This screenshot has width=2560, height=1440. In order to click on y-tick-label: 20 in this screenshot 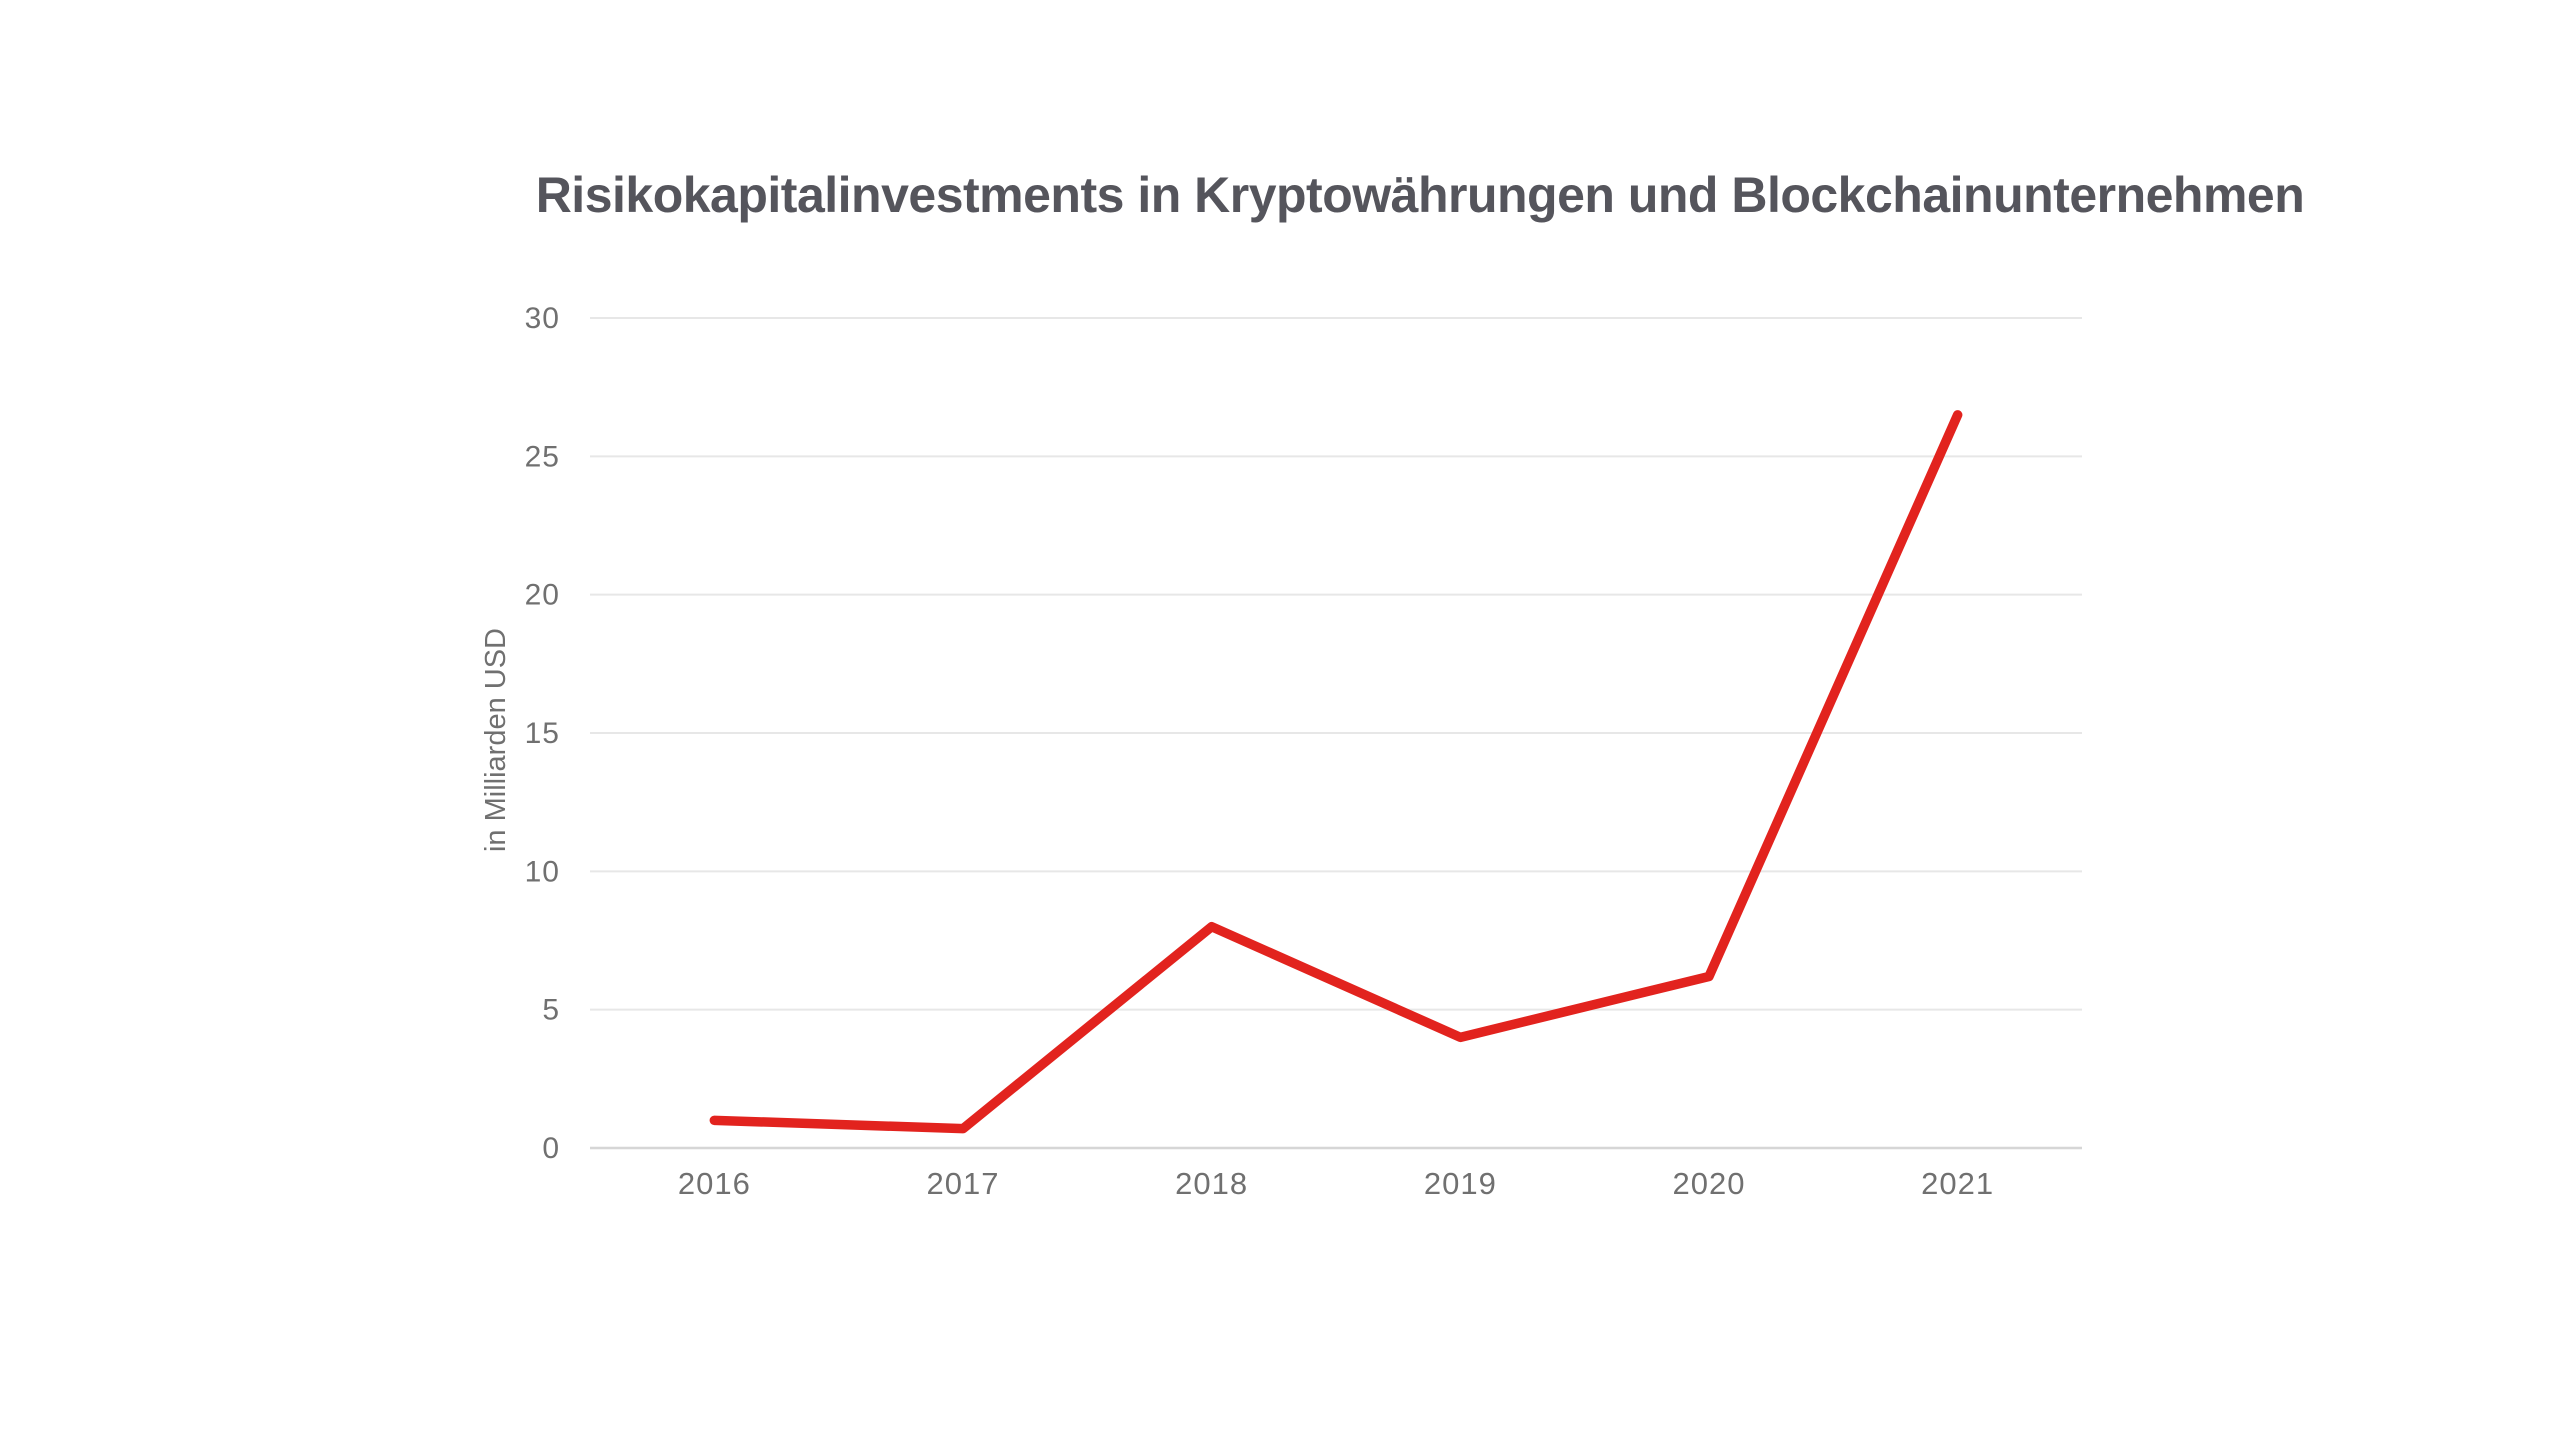, I will do `click(542, 595)`.